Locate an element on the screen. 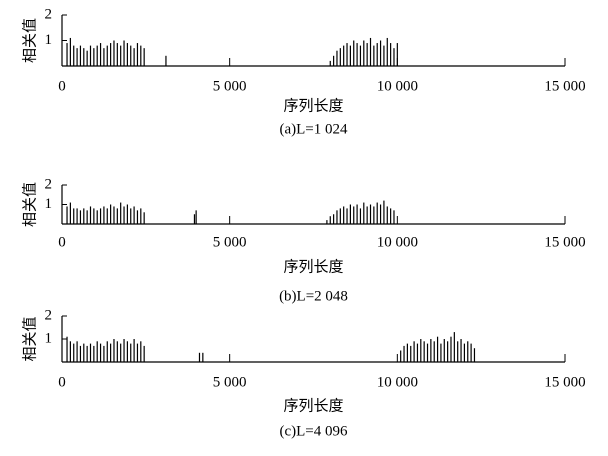  caption: (b)L=2 048 is located at coordinates (313, 296).